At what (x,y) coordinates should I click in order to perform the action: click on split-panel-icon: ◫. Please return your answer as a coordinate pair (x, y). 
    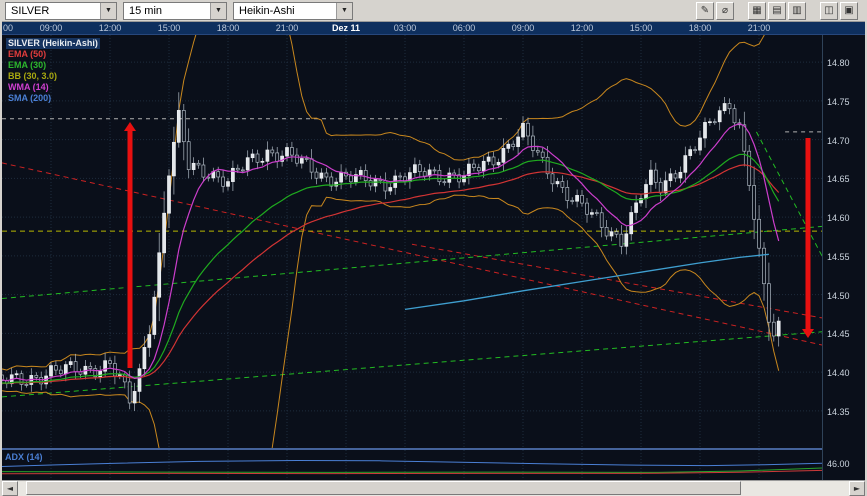
    Looking at the image, I should click on (829, 10).